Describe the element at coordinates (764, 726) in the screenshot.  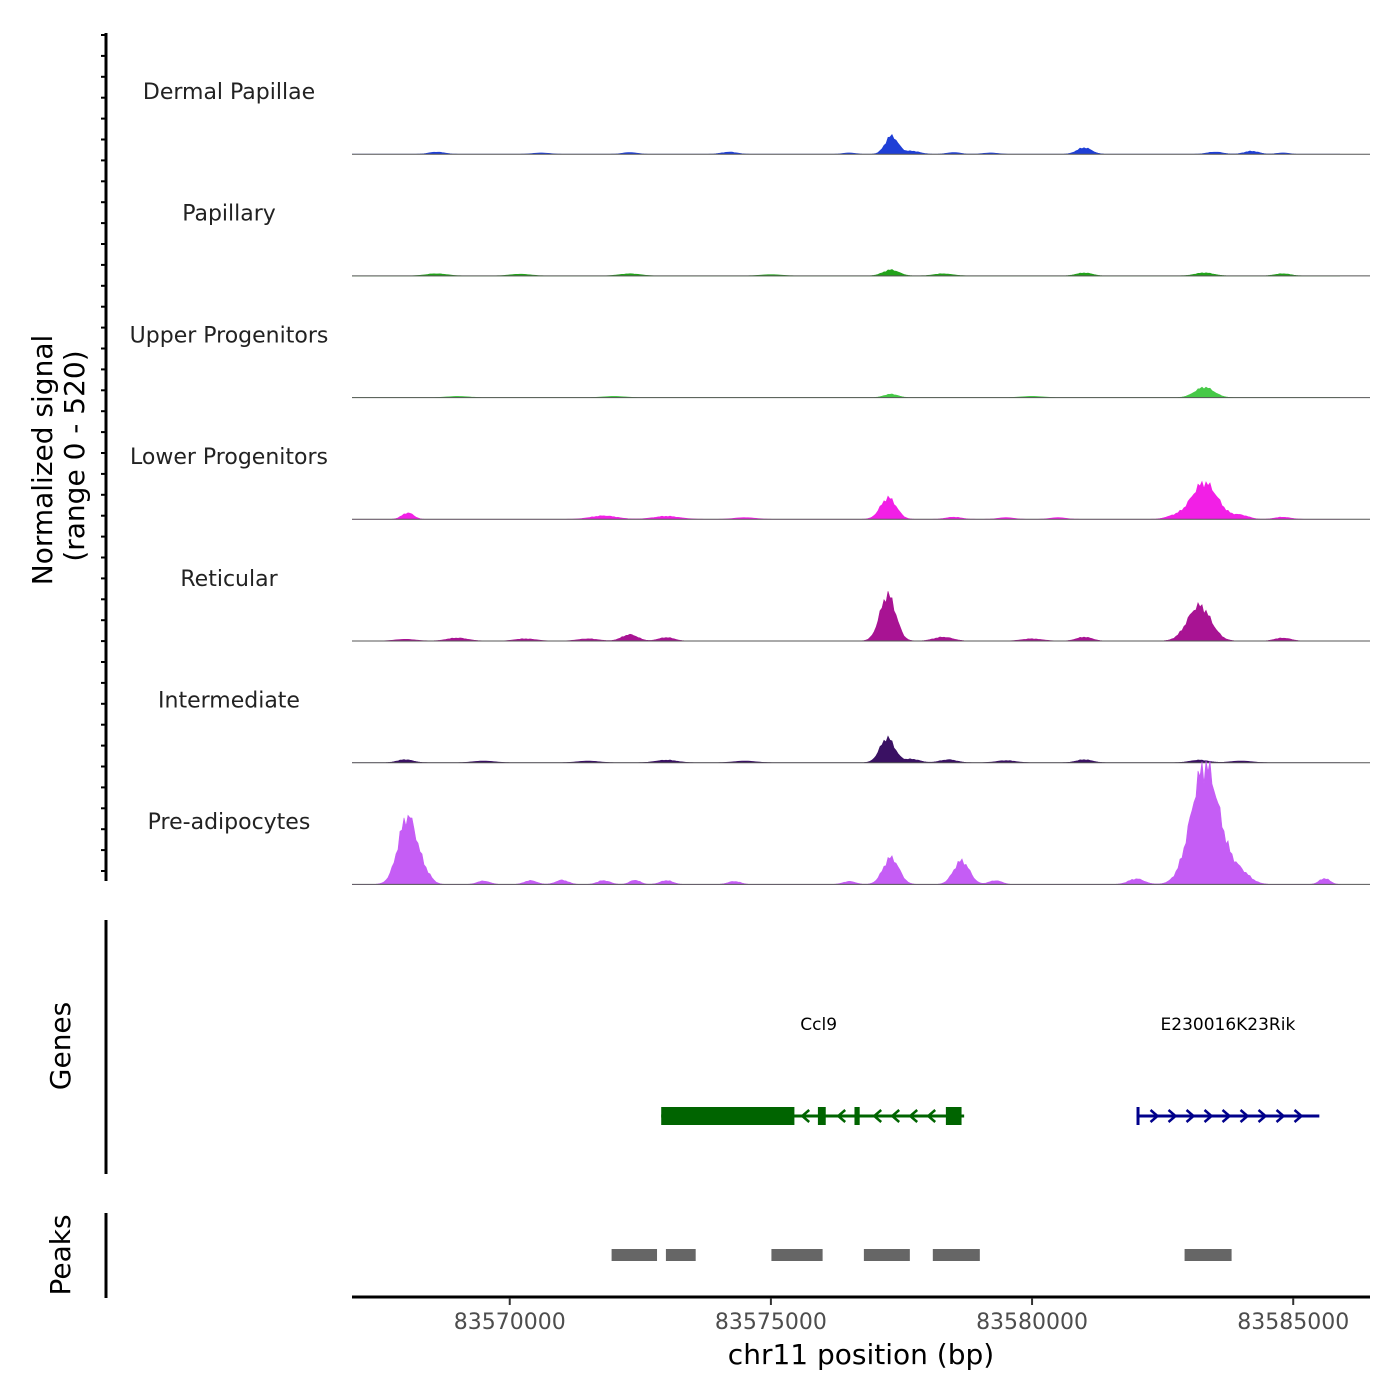
I see `track-intermediate: Intermediate` at that location.